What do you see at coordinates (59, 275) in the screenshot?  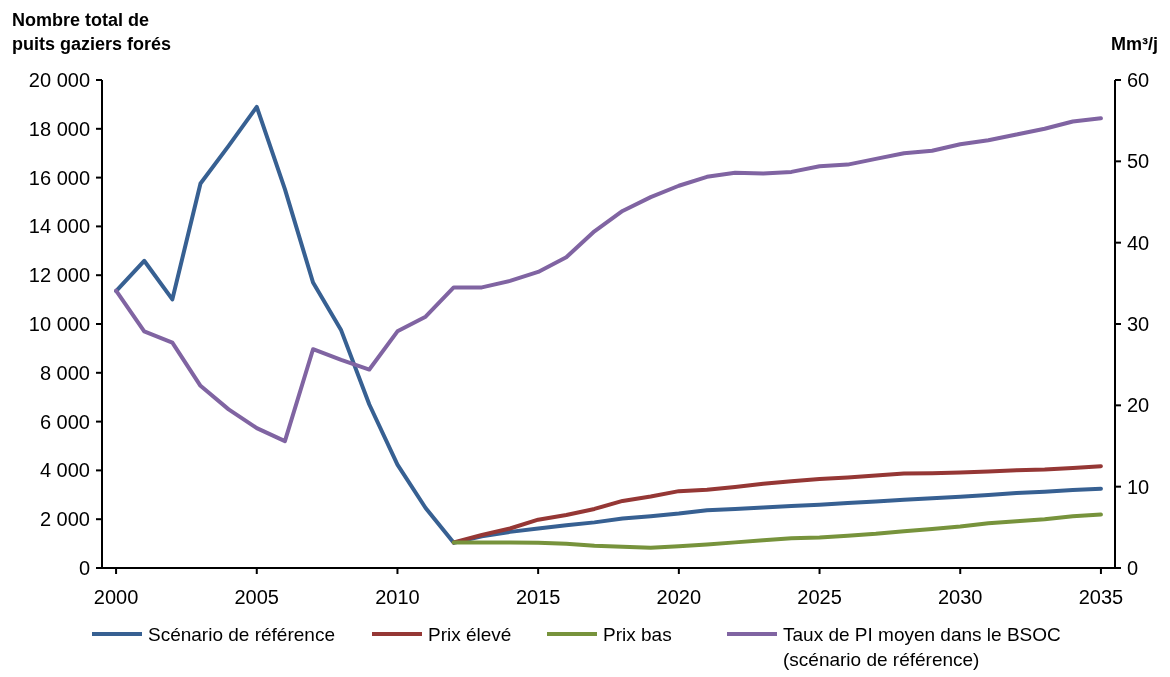 I see `y-tick-label: 12 000` at bounding box center [59, 275].